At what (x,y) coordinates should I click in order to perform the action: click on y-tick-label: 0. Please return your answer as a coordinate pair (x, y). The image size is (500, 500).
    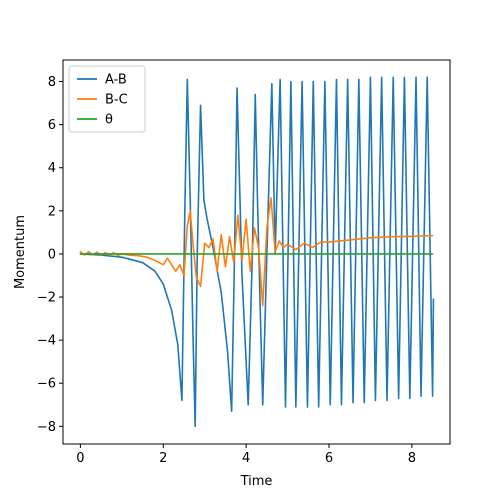
    Looking at the image, I should click on (52, 254).